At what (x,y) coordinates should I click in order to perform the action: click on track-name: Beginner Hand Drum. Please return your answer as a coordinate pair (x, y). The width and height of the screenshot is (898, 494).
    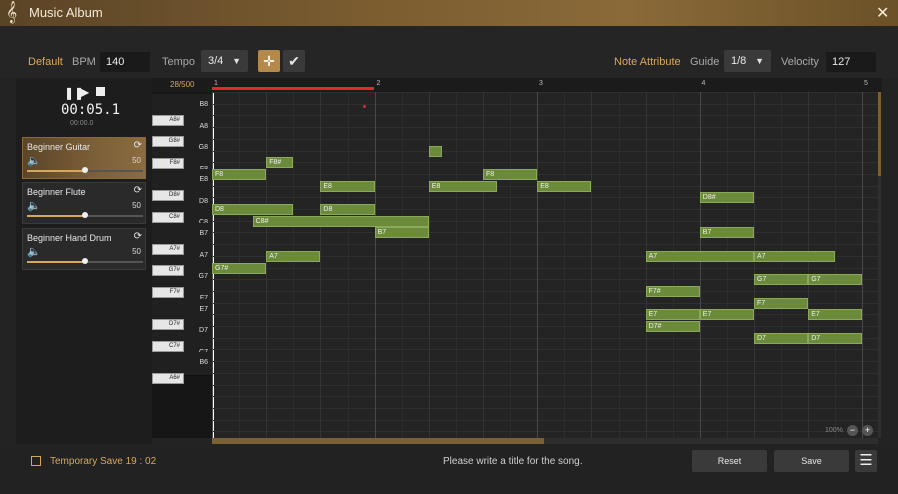
    Looking at the image, I should click on (69, 238).